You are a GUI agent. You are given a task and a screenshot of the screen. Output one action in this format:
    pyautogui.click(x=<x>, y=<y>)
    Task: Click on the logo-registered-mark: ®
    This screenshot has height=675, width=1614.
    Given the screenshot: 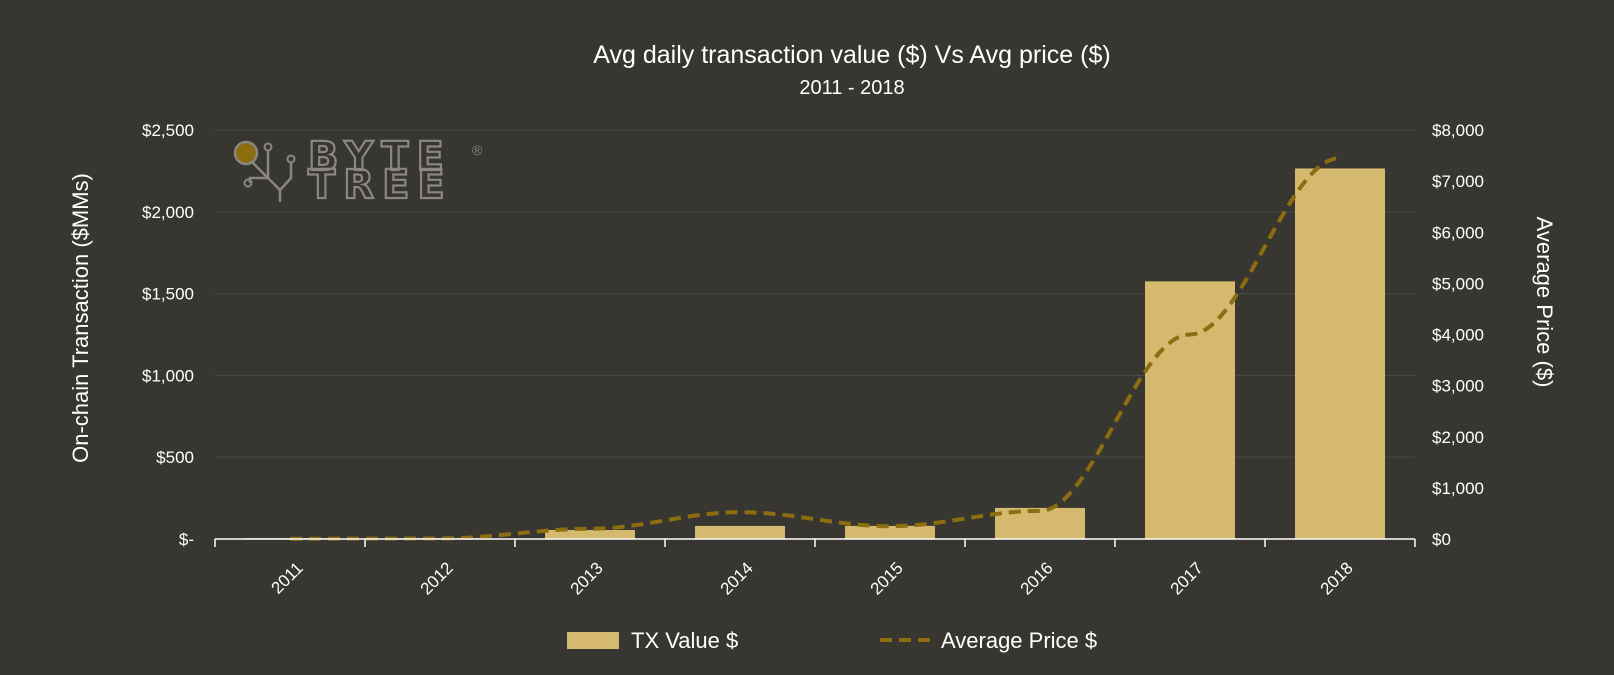 What is the action you would take?
    pyautogui.click(x=477, y=150)
    